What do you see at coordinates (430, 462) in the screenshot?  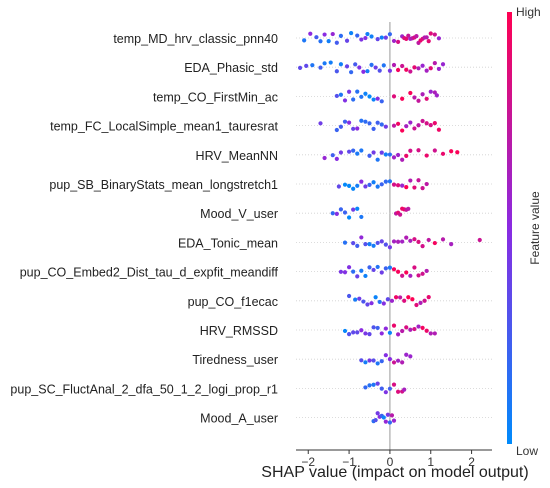 I see `x-tick-label: 1` at bounding box center [430, 462].